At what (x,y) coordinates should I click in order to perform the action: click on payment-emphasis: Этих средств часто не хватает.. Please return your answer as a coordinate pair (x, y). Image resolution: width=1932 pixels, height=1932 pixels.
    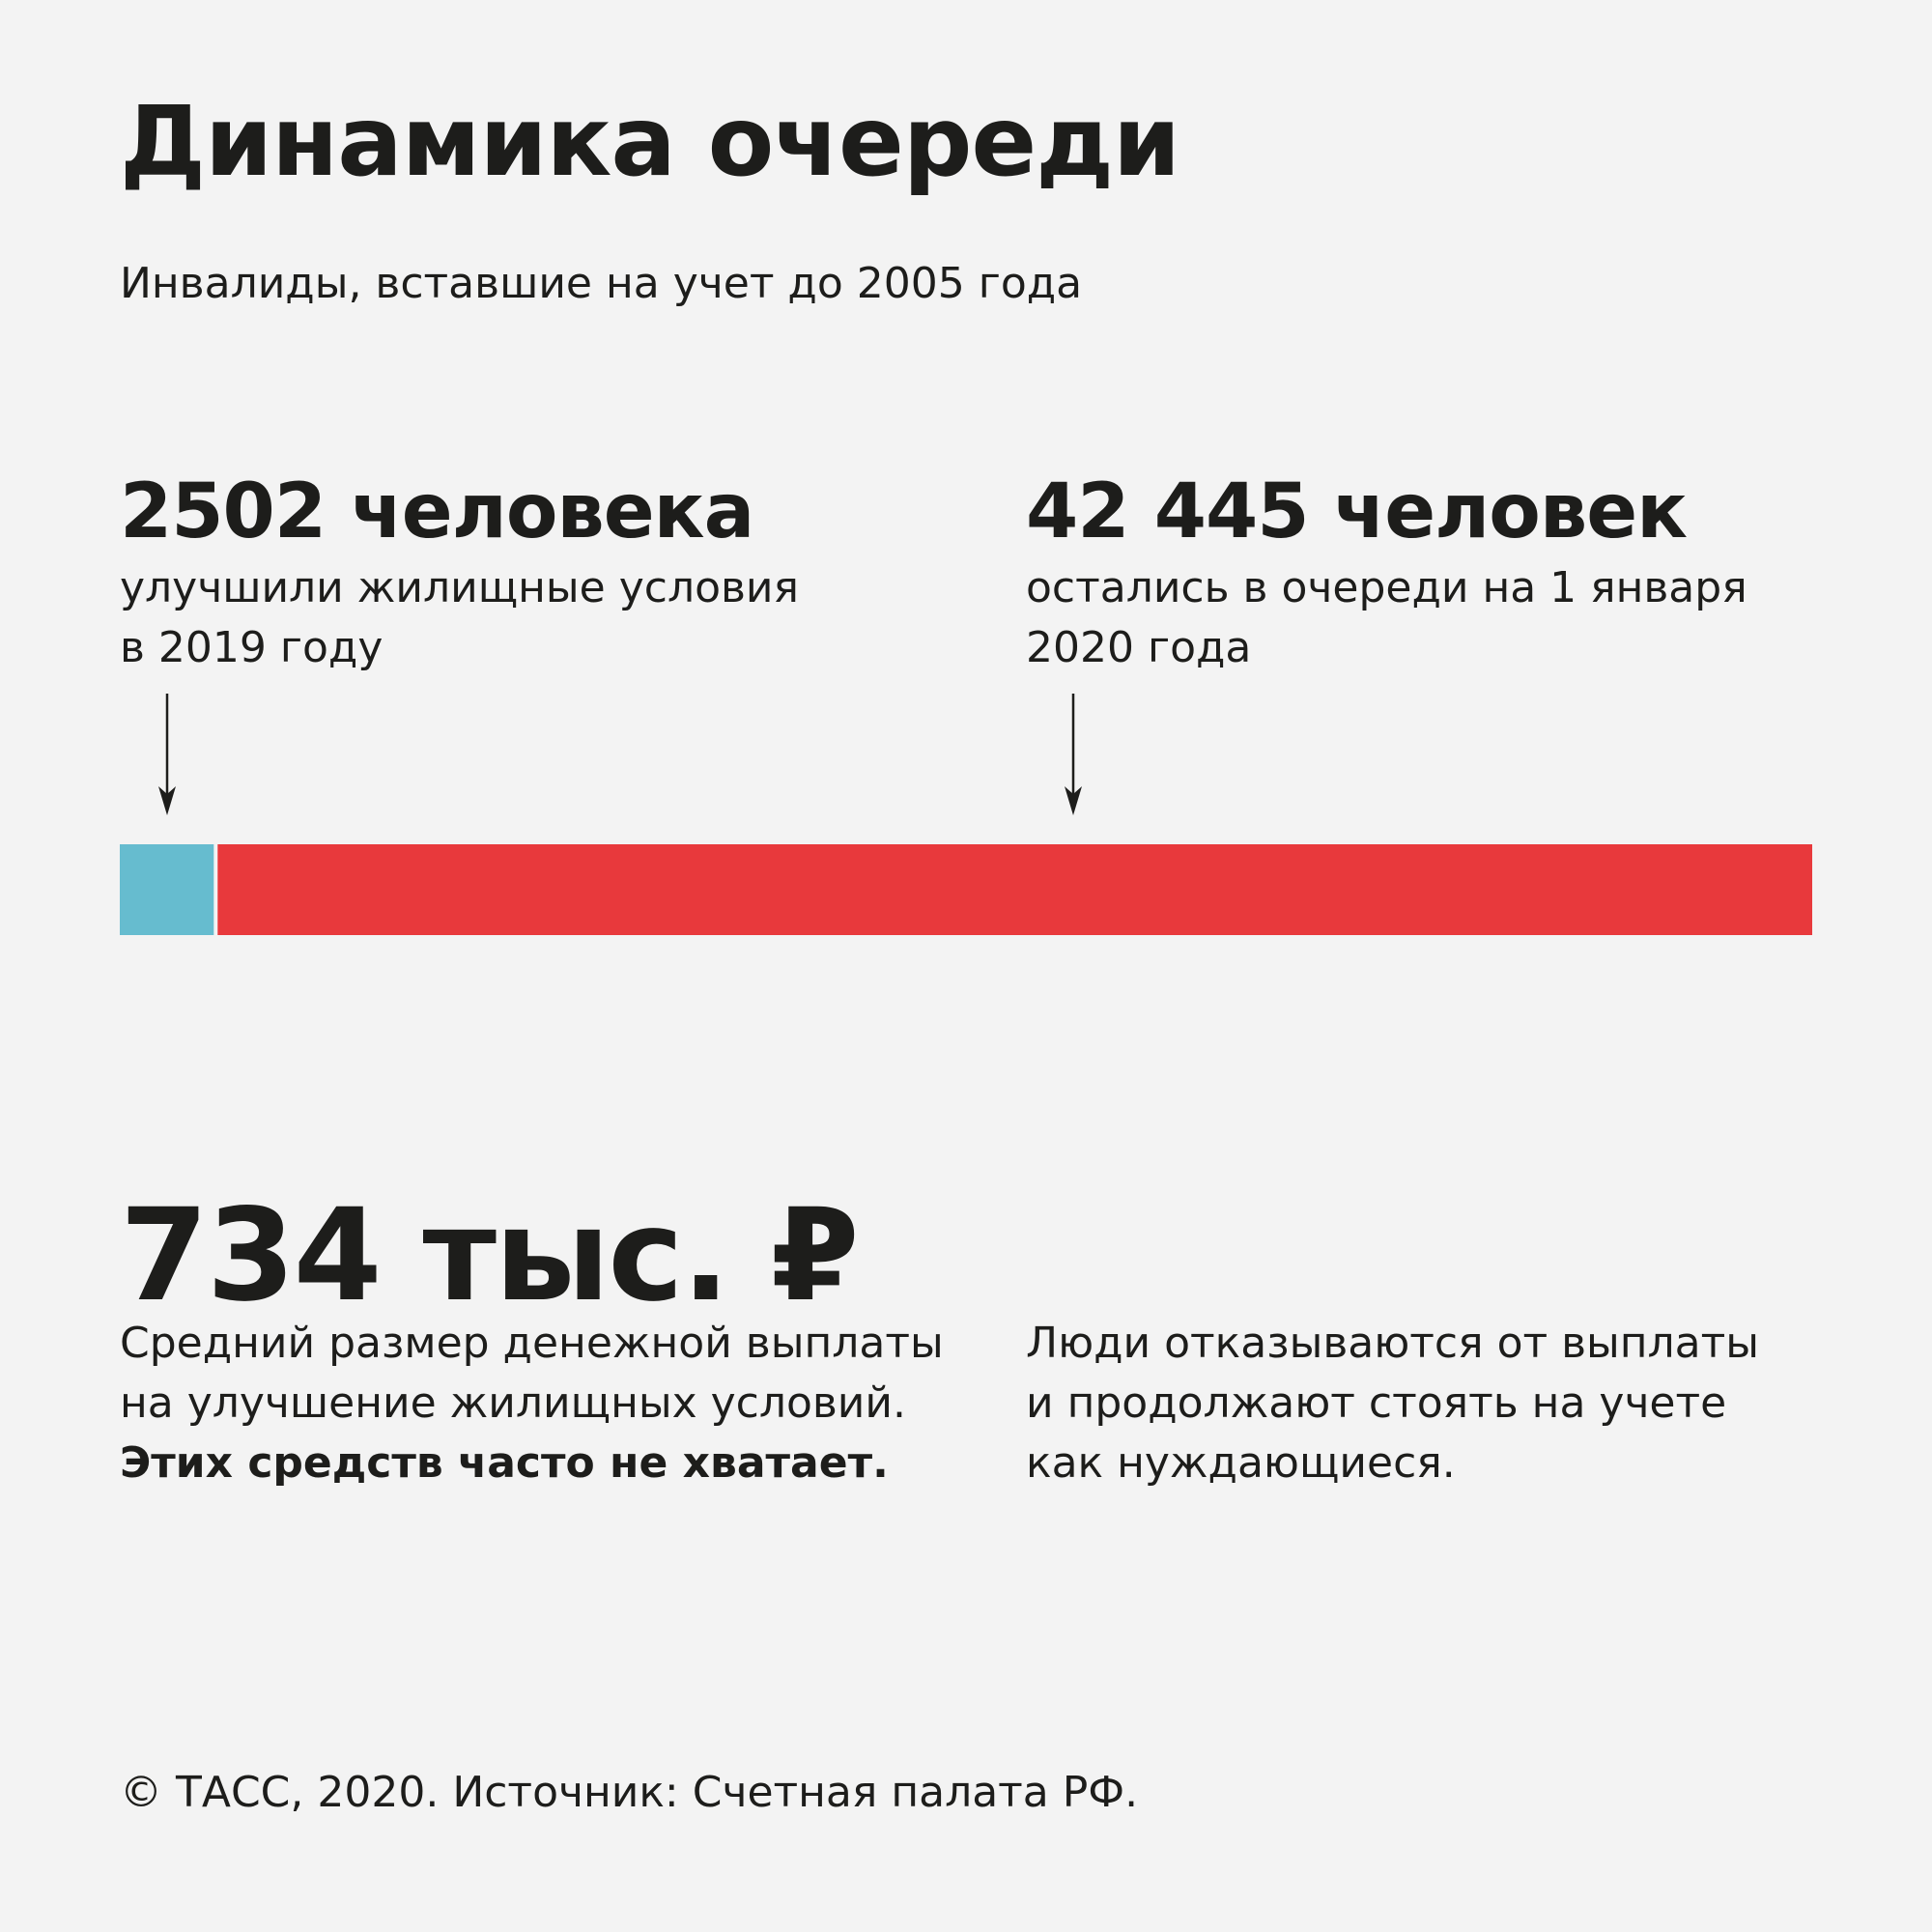
    Looking at the image, I should click on (505, 1463).